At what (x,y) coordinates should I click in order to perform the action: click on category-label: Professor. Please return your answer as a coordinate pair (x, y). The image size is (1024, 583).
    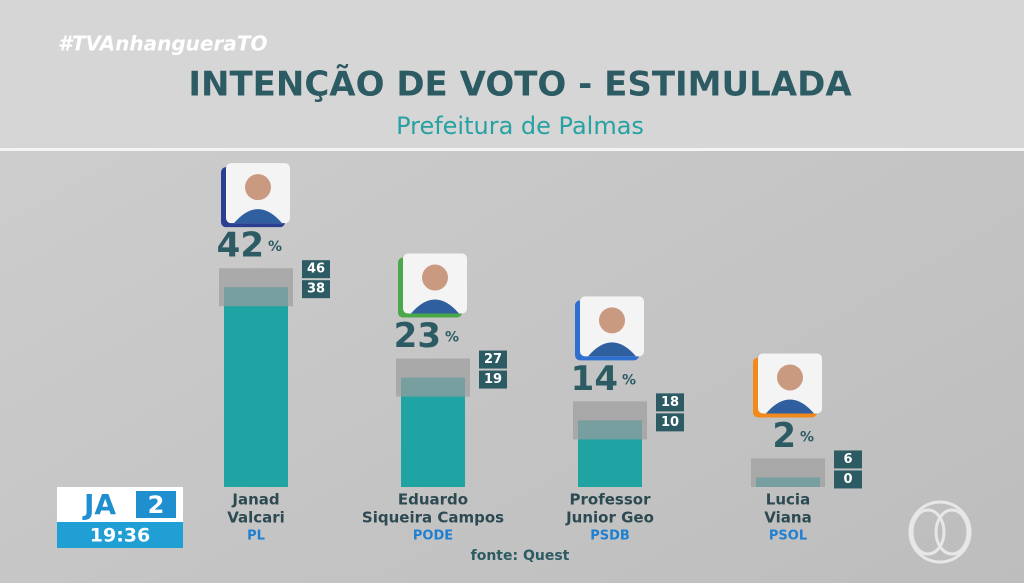
    Looking at the image, I should click on (611, 500).